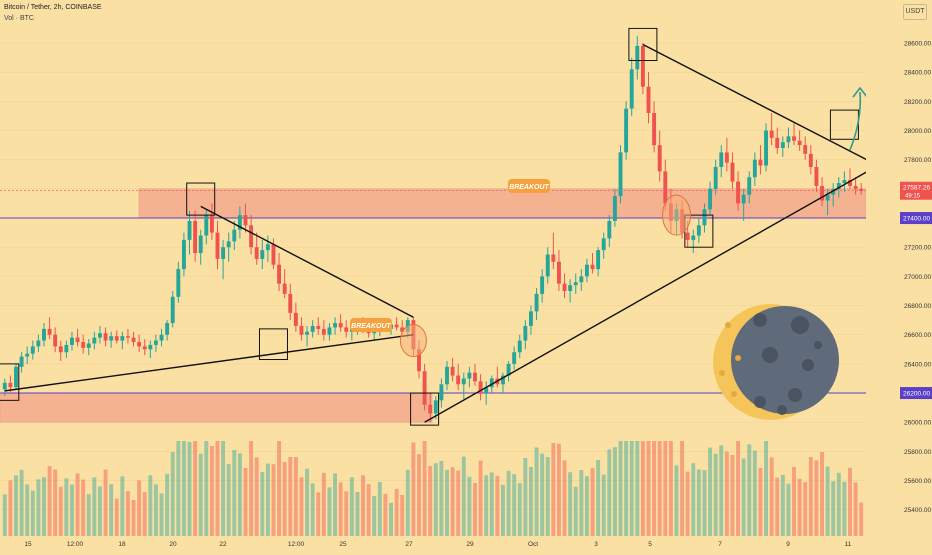 The height and width of the screenshot is (555, 932). I want to click on time-tick-label: 25, so click(343, 544).